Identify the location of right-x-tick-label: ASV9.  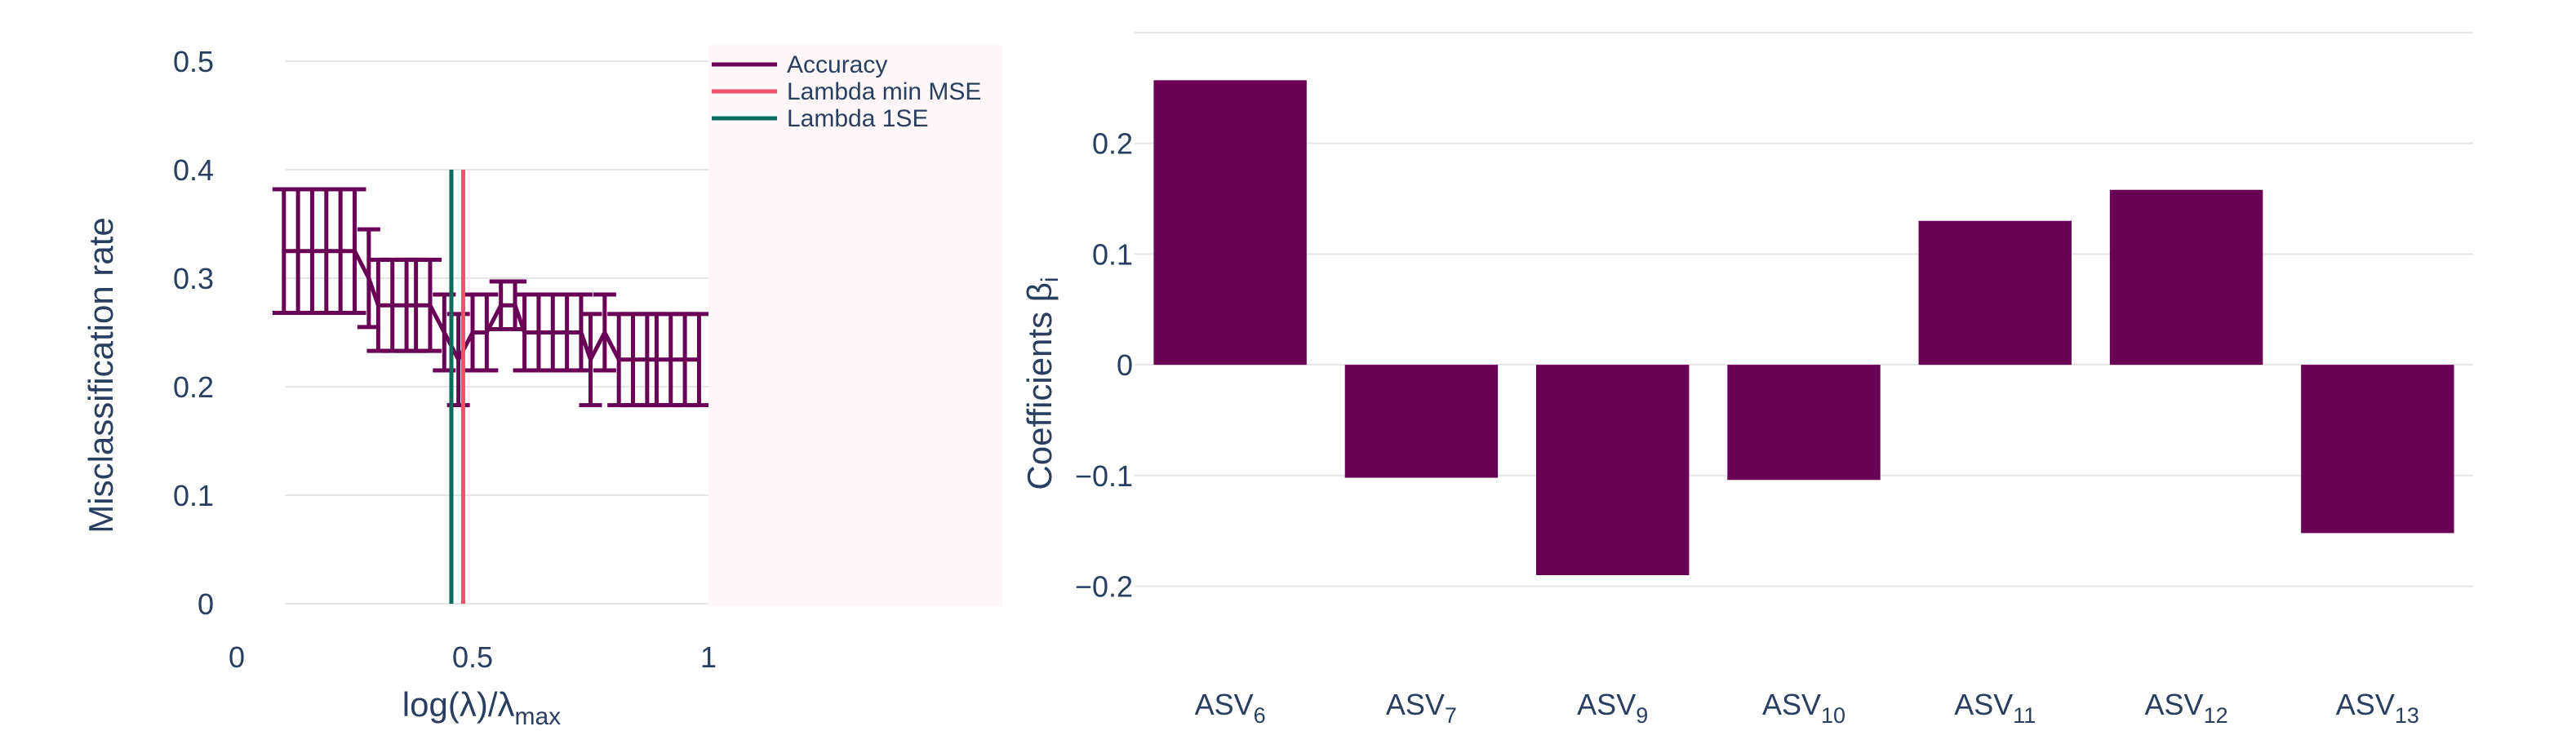
(1612, 708).